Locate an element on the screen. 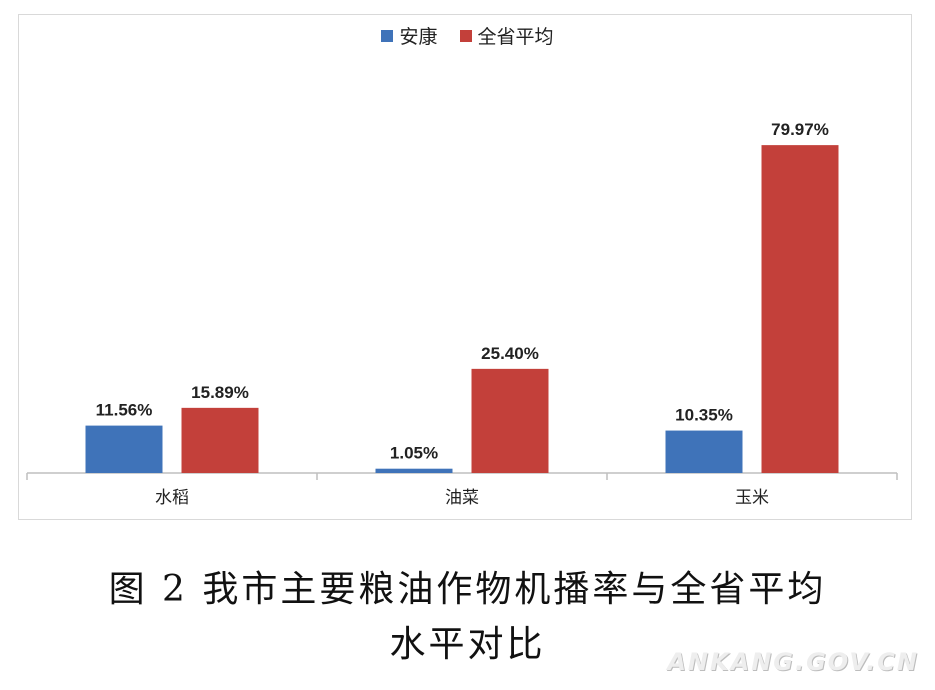 Image resolution: width=935 pixels, height=690 pixels. data-label: 15.89% is located at coordinates (220, 392).